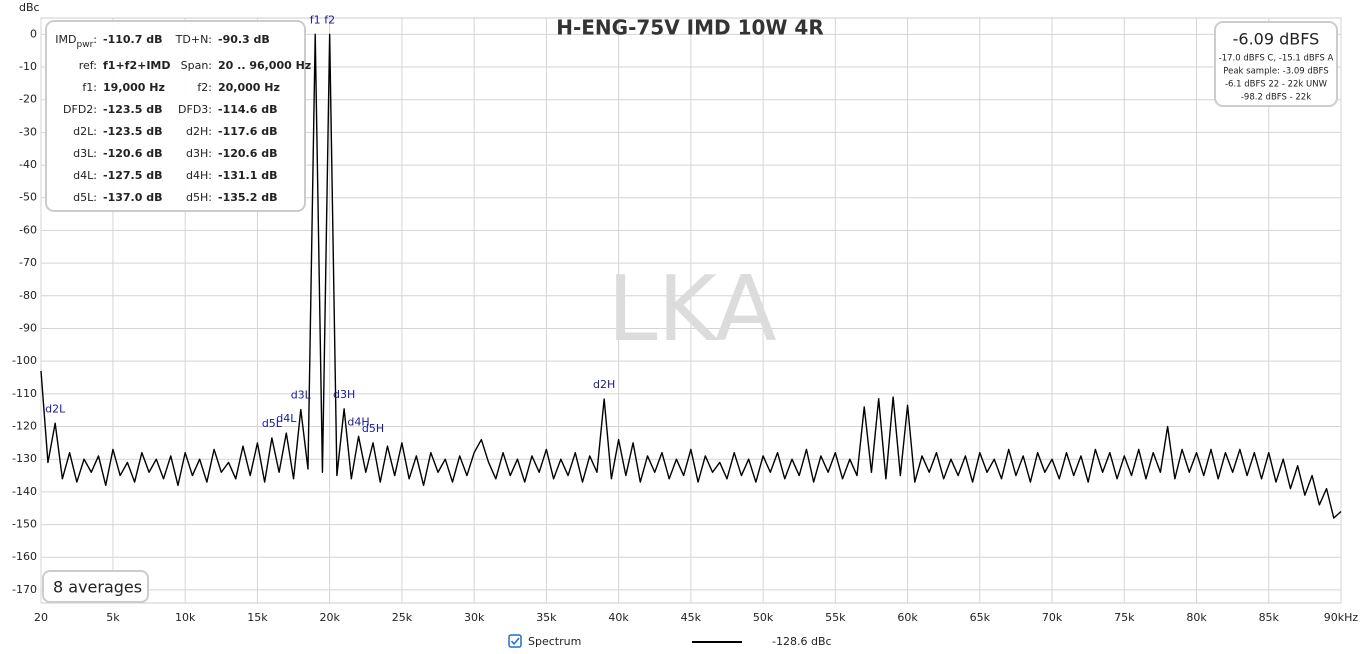 Image resolution: width=1362 pixels, height=654 pixels. I want to click on watermark: LKA, so click(691, 309).